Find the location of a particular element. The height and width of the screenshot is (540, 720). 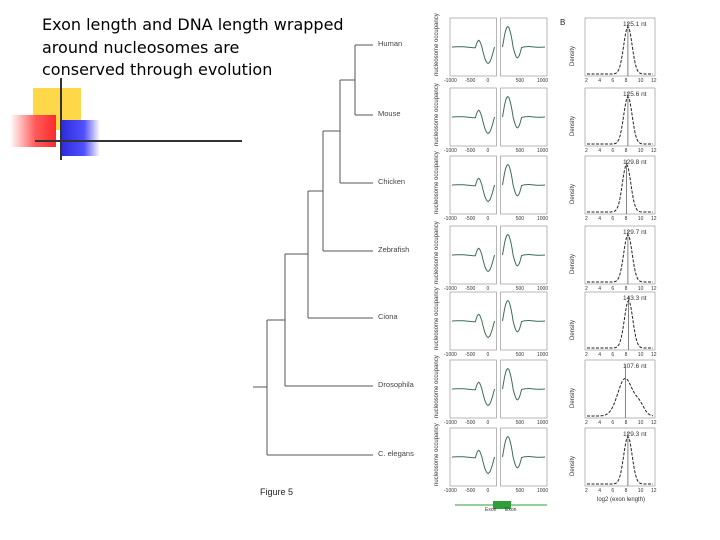

peak-length-label: 107.6 nt is located at coordinates (635, 366).